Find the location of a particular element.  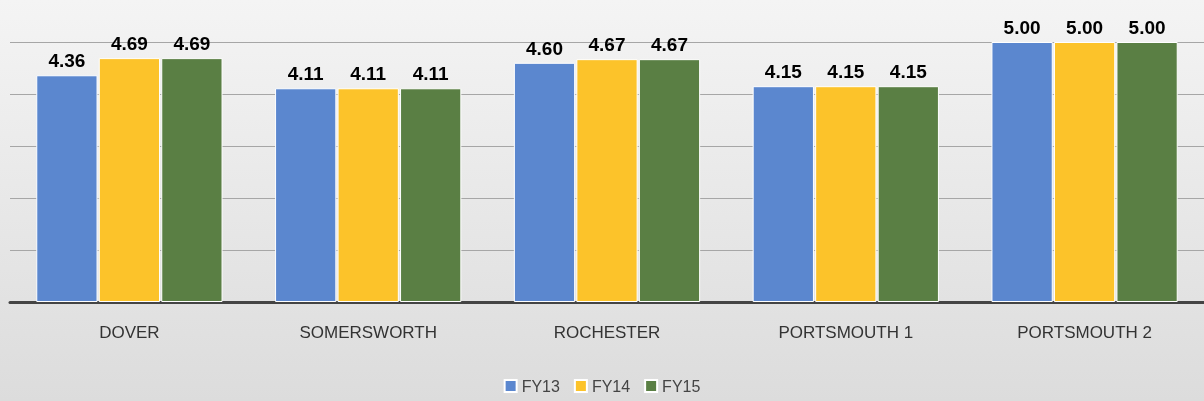

x-tick-label: SOMERSWORTH is located at coordinates (368, 332).